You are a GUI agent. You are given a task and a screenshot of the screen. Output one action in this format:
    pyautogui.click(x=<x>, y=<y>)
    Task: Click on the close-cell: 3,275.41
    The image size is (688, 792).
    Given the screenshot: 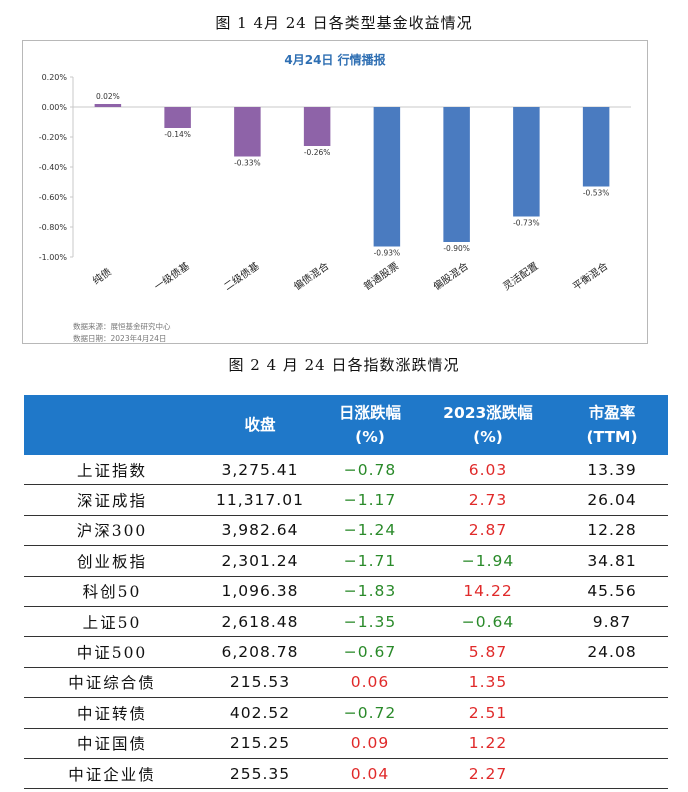 What is the action you would take?
    pyautogui.click(x=260, y=470)
    